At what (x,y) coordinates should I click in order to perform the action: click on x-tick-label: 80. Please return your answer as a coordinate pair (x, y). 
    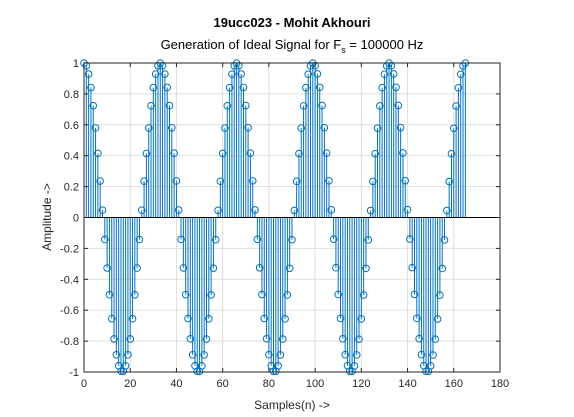
    Looking at the image, I should click on (269, 384).